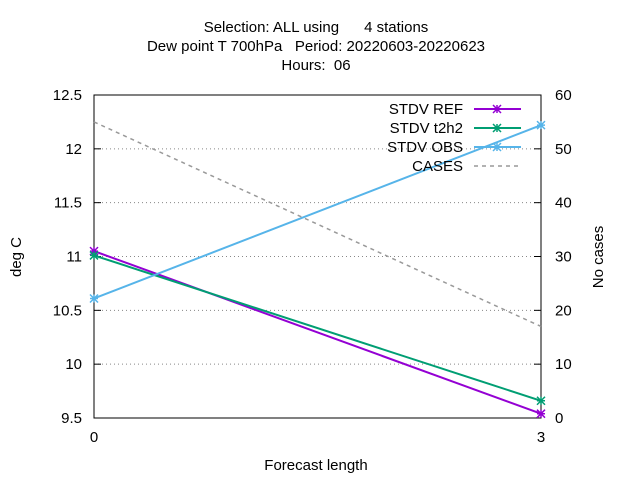  Describe the element at coordinates (73, 149) in the screenshot. I see `y-tick-label: 12` at that location.